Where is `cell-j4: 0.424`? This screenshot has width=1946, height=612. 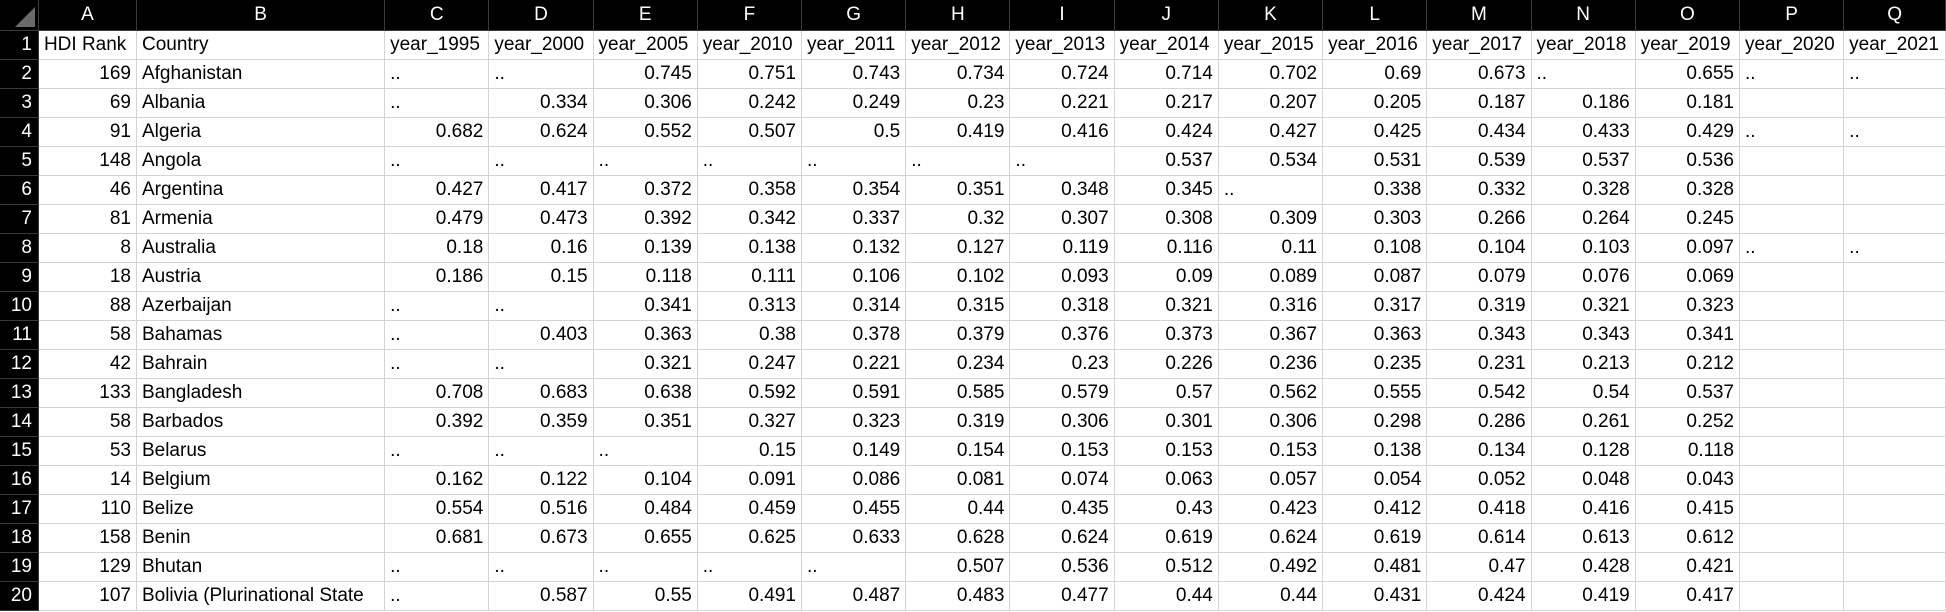 cell-j4: 0.424 is located at coordinates (1166, 132).